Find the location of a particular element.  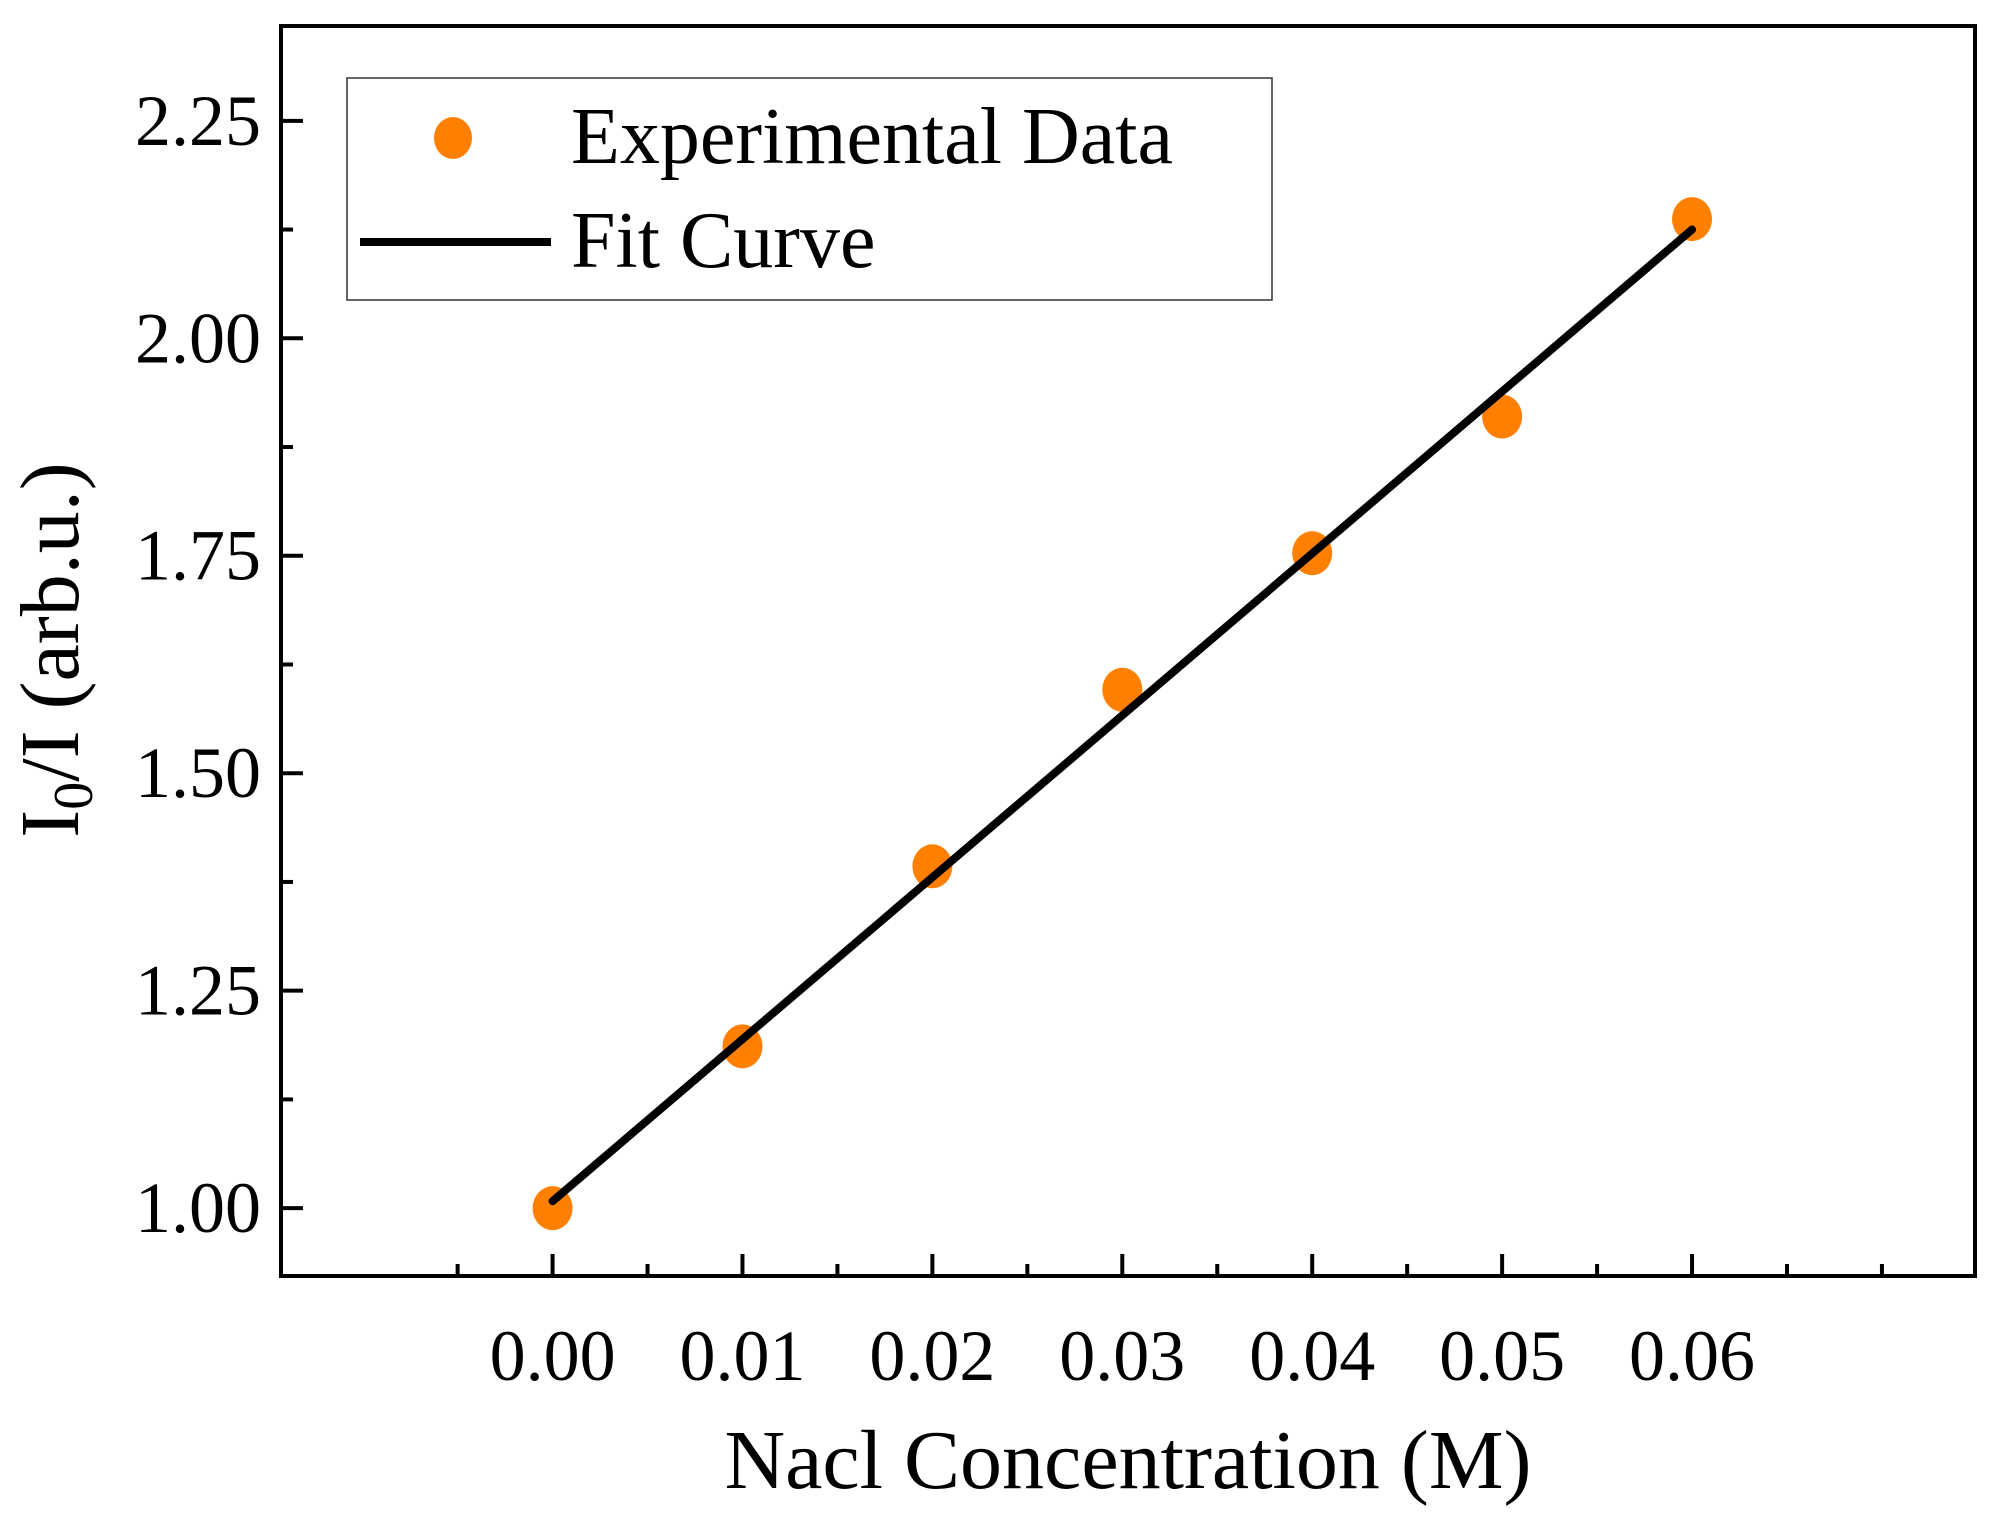

y-tick-label: 1.25 is located at coordinates (198, 991).